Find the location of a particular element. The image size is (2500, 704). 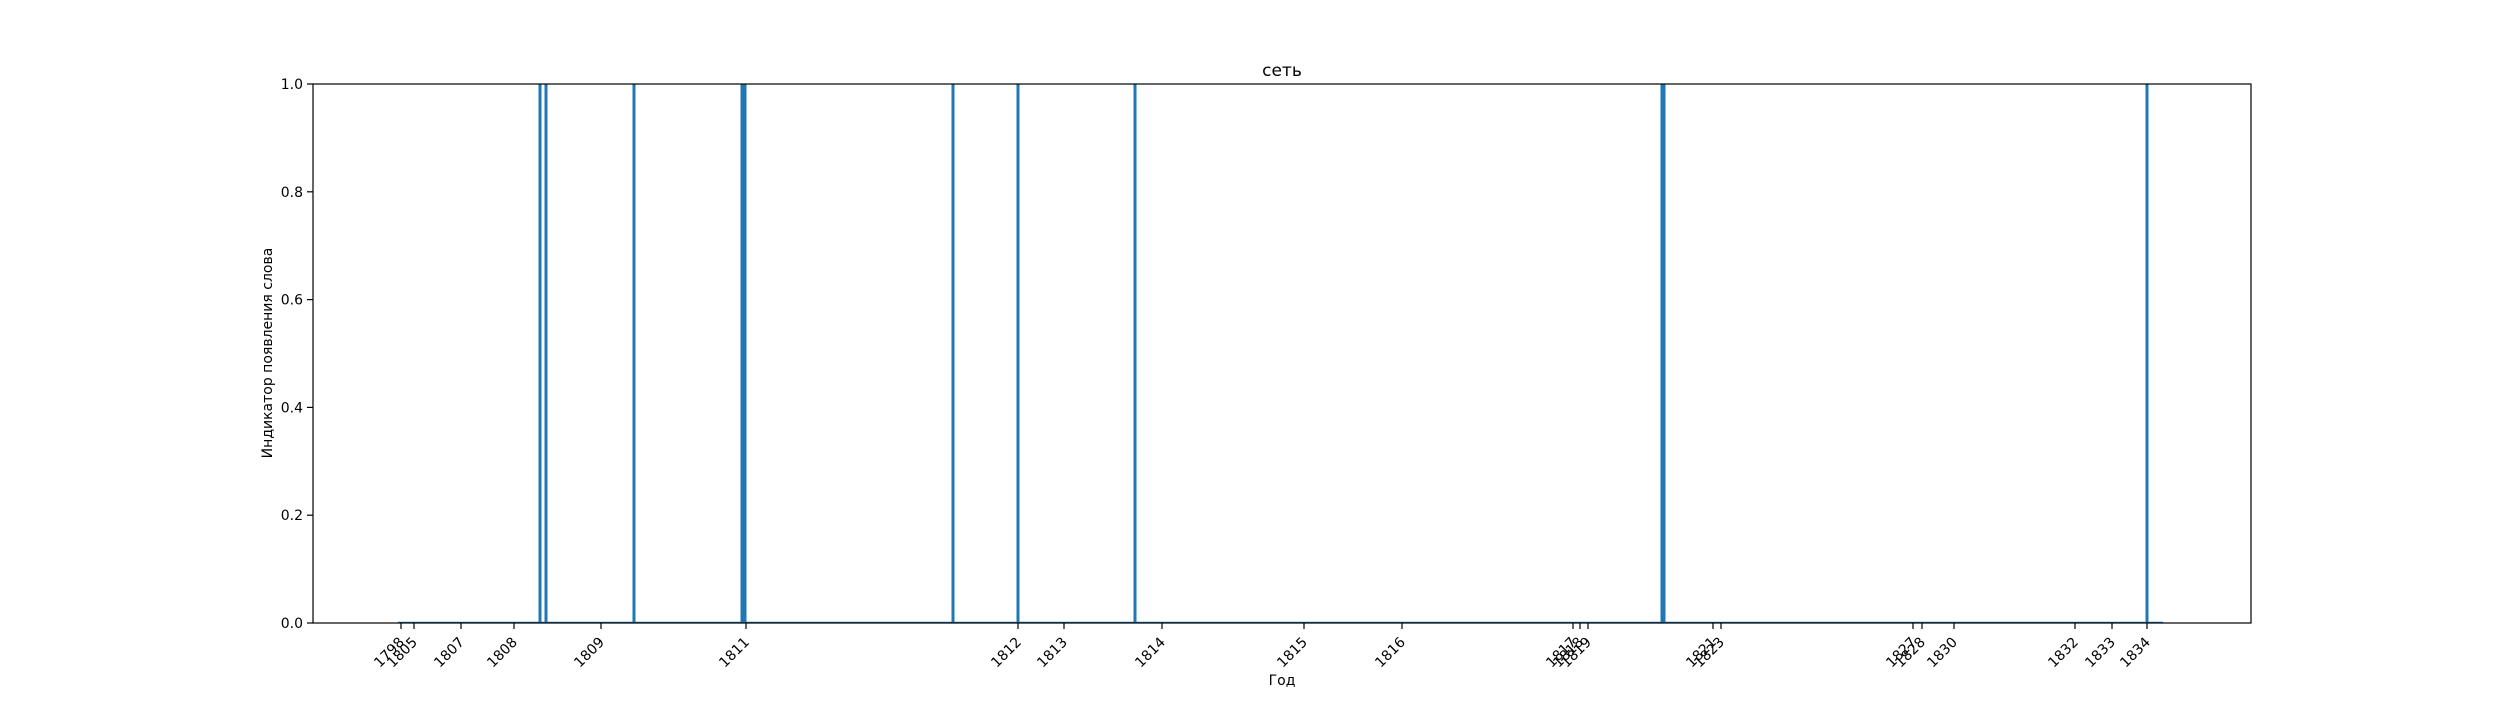

y-tick-label: 0.4 is located at coordinates (292, 408).